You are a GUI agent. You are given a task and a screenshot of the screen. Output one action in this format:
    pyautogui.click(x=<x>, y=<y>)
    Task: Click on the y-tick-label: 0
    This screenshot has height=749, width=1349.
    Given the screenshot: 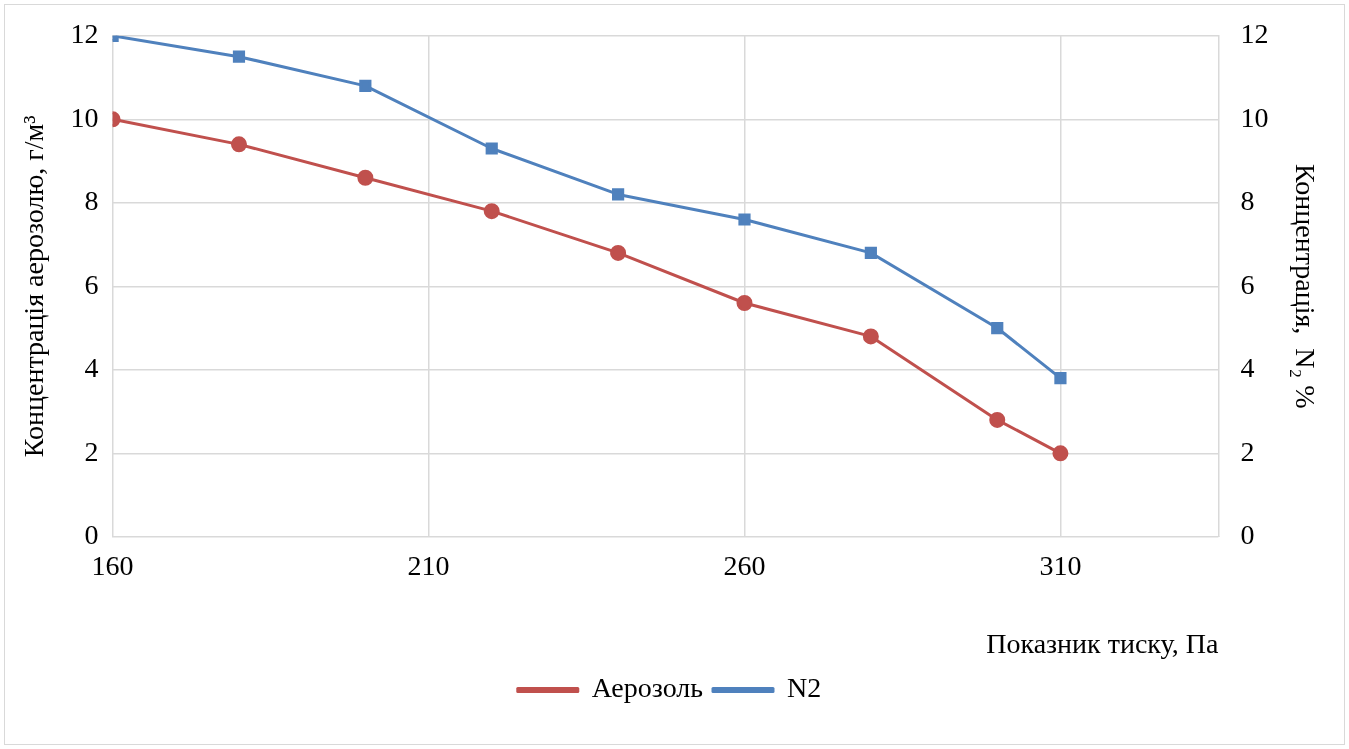 What is the action you would take?
    pyautogui.click(x=91, y=535)
    